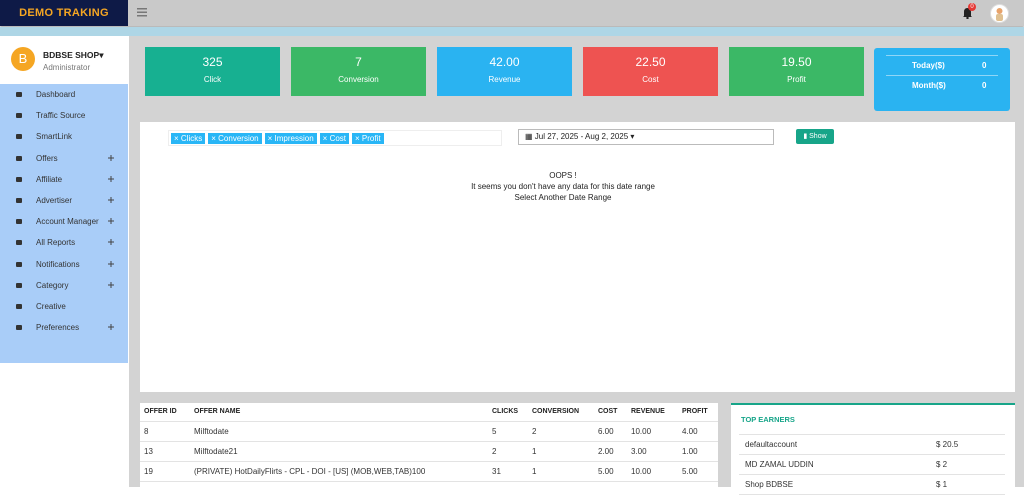 This screenshot has height=495, width=1024. Describe the element at coordinates (56, 94) in the screenshot. I see `menu-label: Dashboard` at that location.